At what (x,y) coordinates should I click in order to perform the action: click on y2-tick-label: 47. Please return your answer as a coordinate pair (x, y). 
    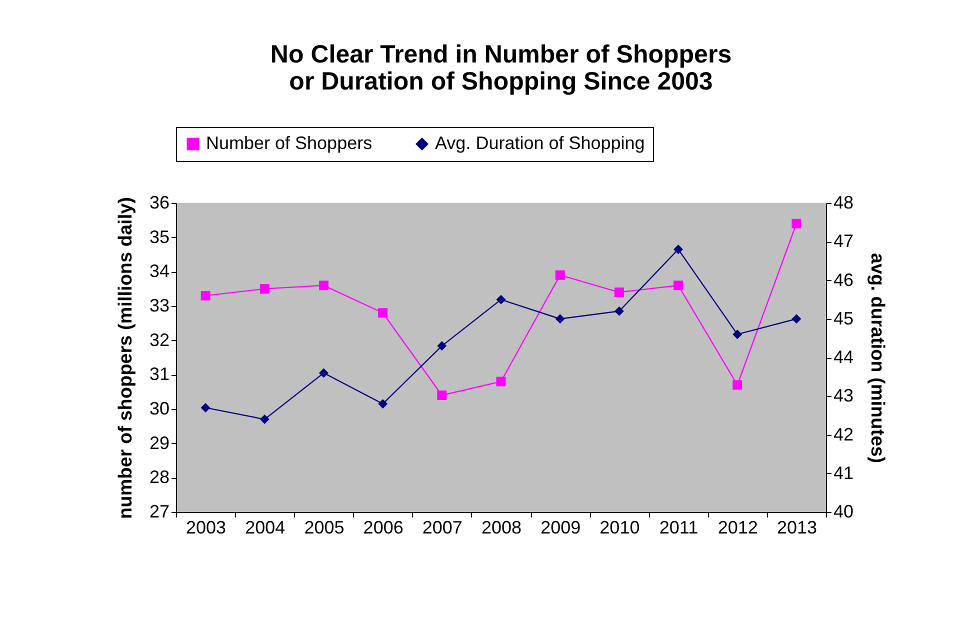
    Looking at the image, I should click on (844, 241).